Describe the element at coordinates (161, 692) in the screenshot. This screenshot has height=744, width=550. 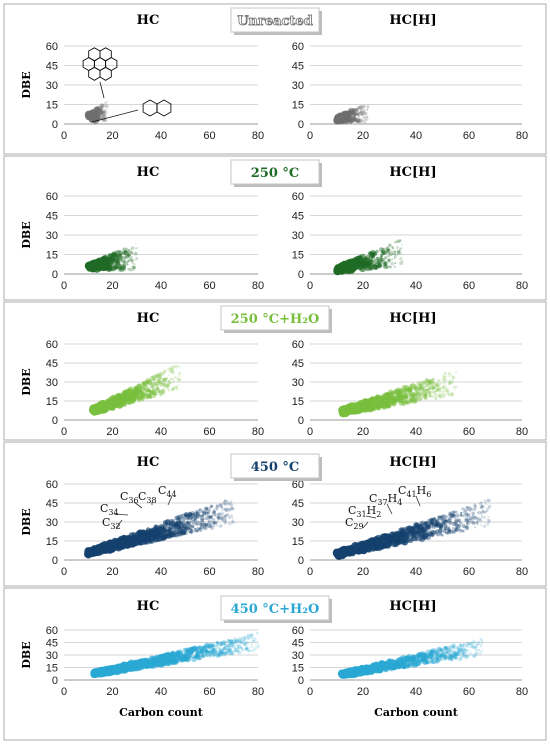
I see `x-tick-label: 40` at that location.